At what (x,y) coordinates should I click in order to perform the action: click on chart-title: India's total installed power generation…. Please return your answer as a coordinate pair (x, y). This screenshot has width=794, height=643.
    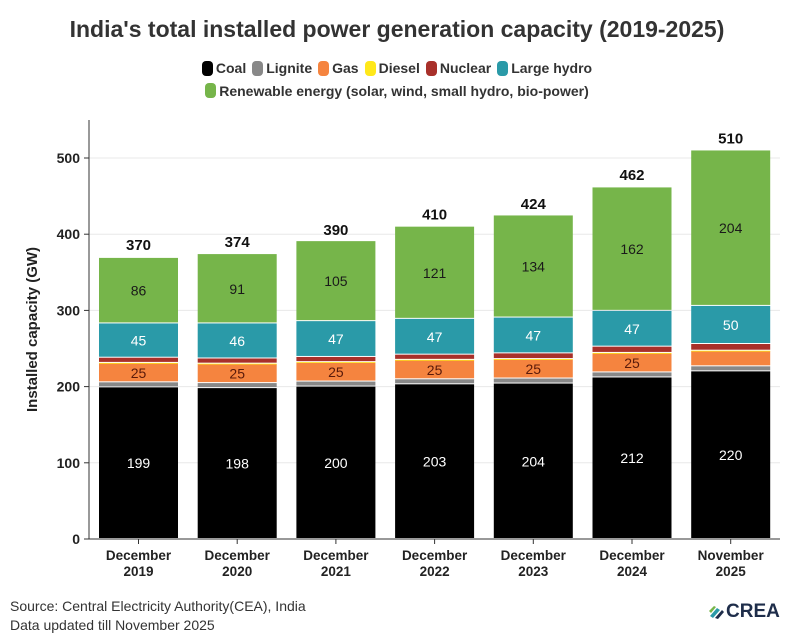
    Looking at the image, I should click on (397, 29).